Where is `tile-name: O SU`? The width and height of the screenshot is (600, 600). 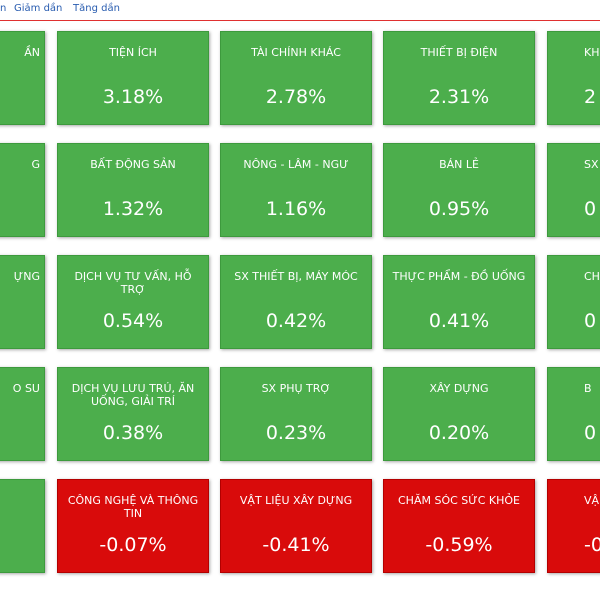
tile-name: O SU is located at coordinates (26, 388).